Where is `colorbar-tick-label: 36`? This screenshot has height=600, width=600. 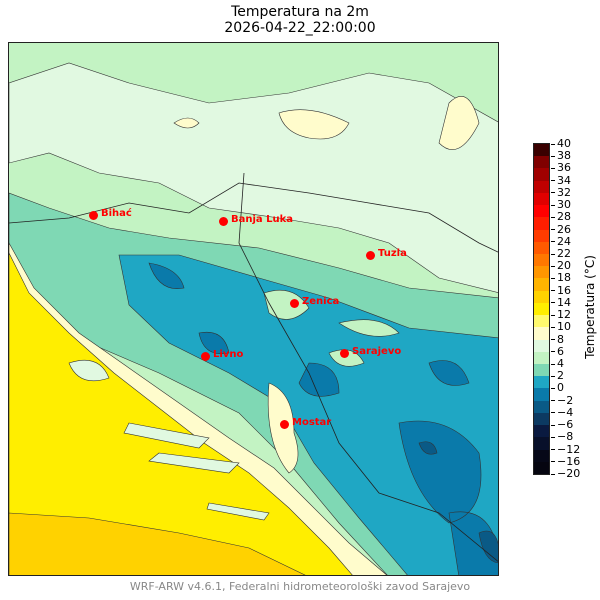
colorbar-tick-label: 36 is located at coordinates (561, 168).